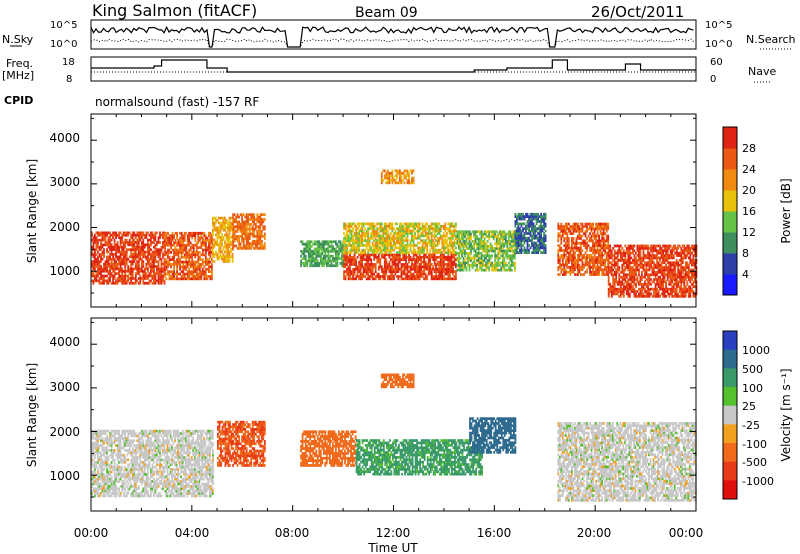 The width and height of the screenshot is (800, 554). I want to click on noise-search-label: N.Search, so click(771, 39).